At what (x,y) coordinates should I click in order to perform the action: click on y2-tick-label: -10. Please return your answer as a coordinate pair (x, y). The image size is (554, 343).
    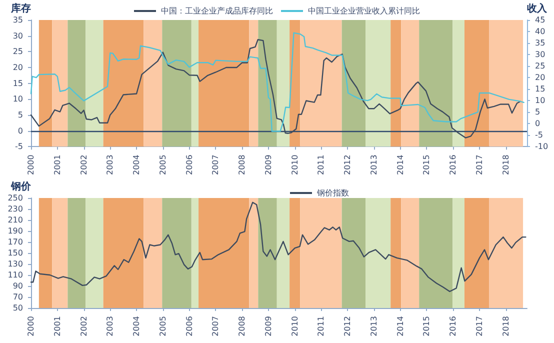
    Looking at the image, I should click on (541, 147).